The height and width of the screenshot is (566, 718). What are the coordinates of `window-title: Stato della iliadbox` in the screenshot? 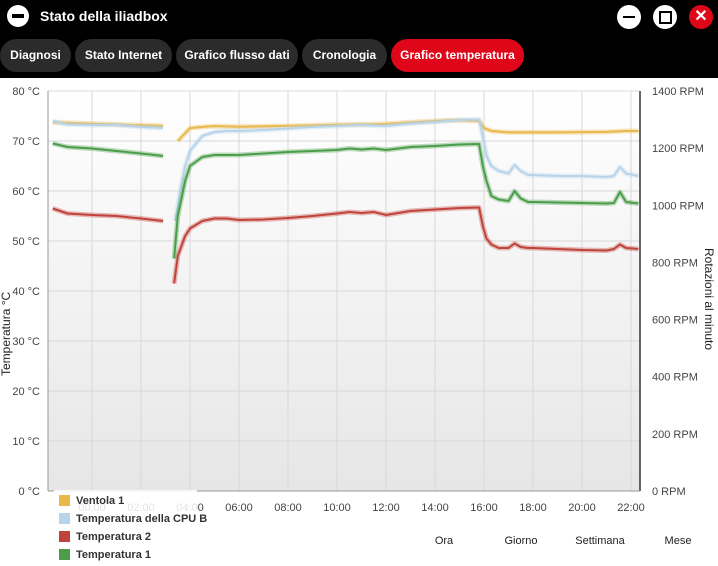 It's located at (104, 16).